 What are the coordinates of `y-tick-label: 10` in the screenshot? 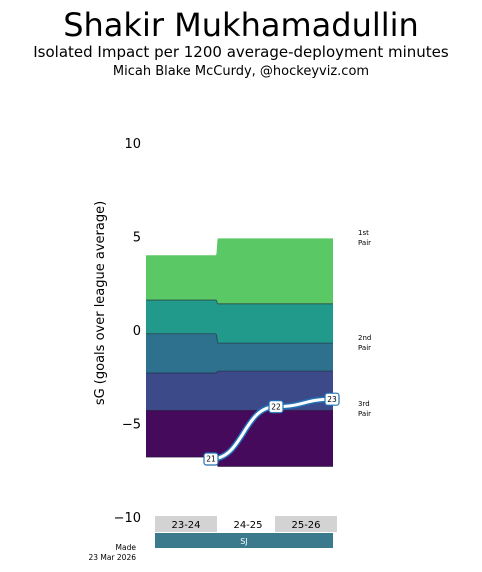 It's located at (132, 144).